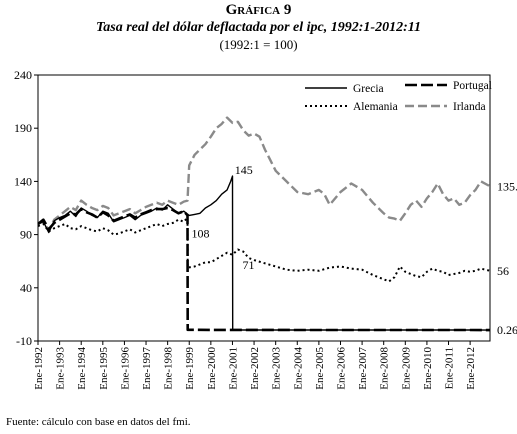 The image size is (517, 434). Describe the element at coordinates (503, 271) in the screenshot. I see `data-label: 56` at that location.